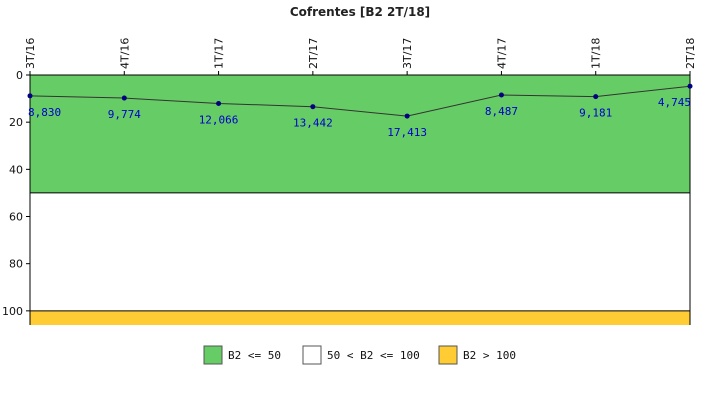 Image resolution: width=720 pixels, height=400 pixels. What do you see at coordinates (595, 113) in the screenshot?
I see `data-label-6: 9,181` at bounding box center [595, 113].